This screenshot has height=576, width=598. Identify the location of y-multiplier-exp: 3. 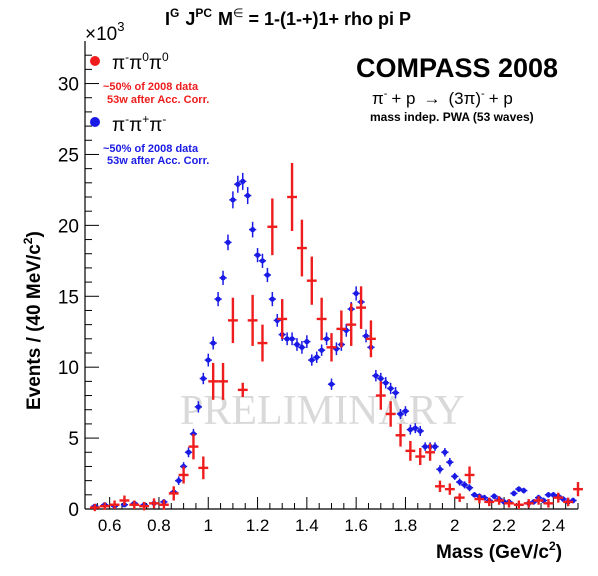
(120, 26).